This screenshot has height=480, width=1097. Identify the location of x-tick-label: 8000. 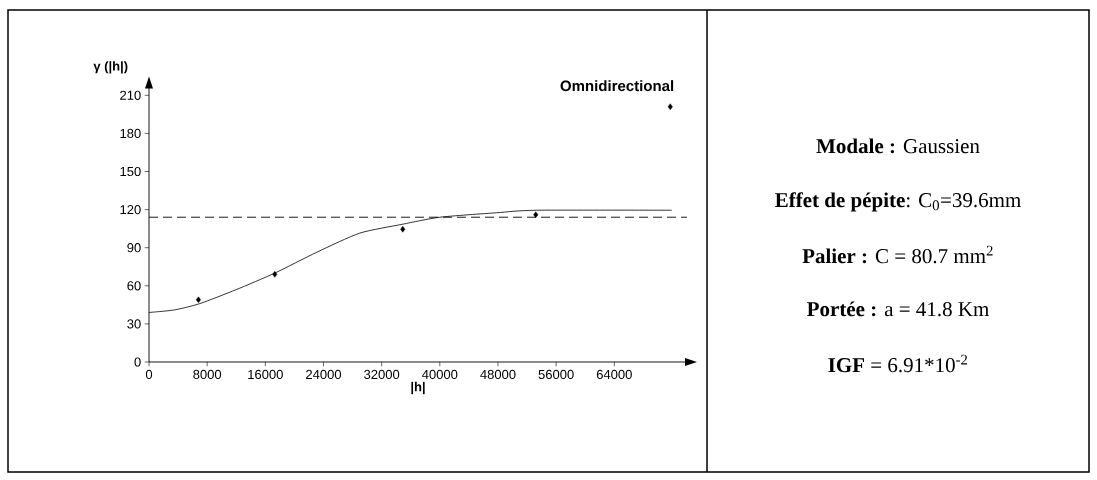
(207, 374).